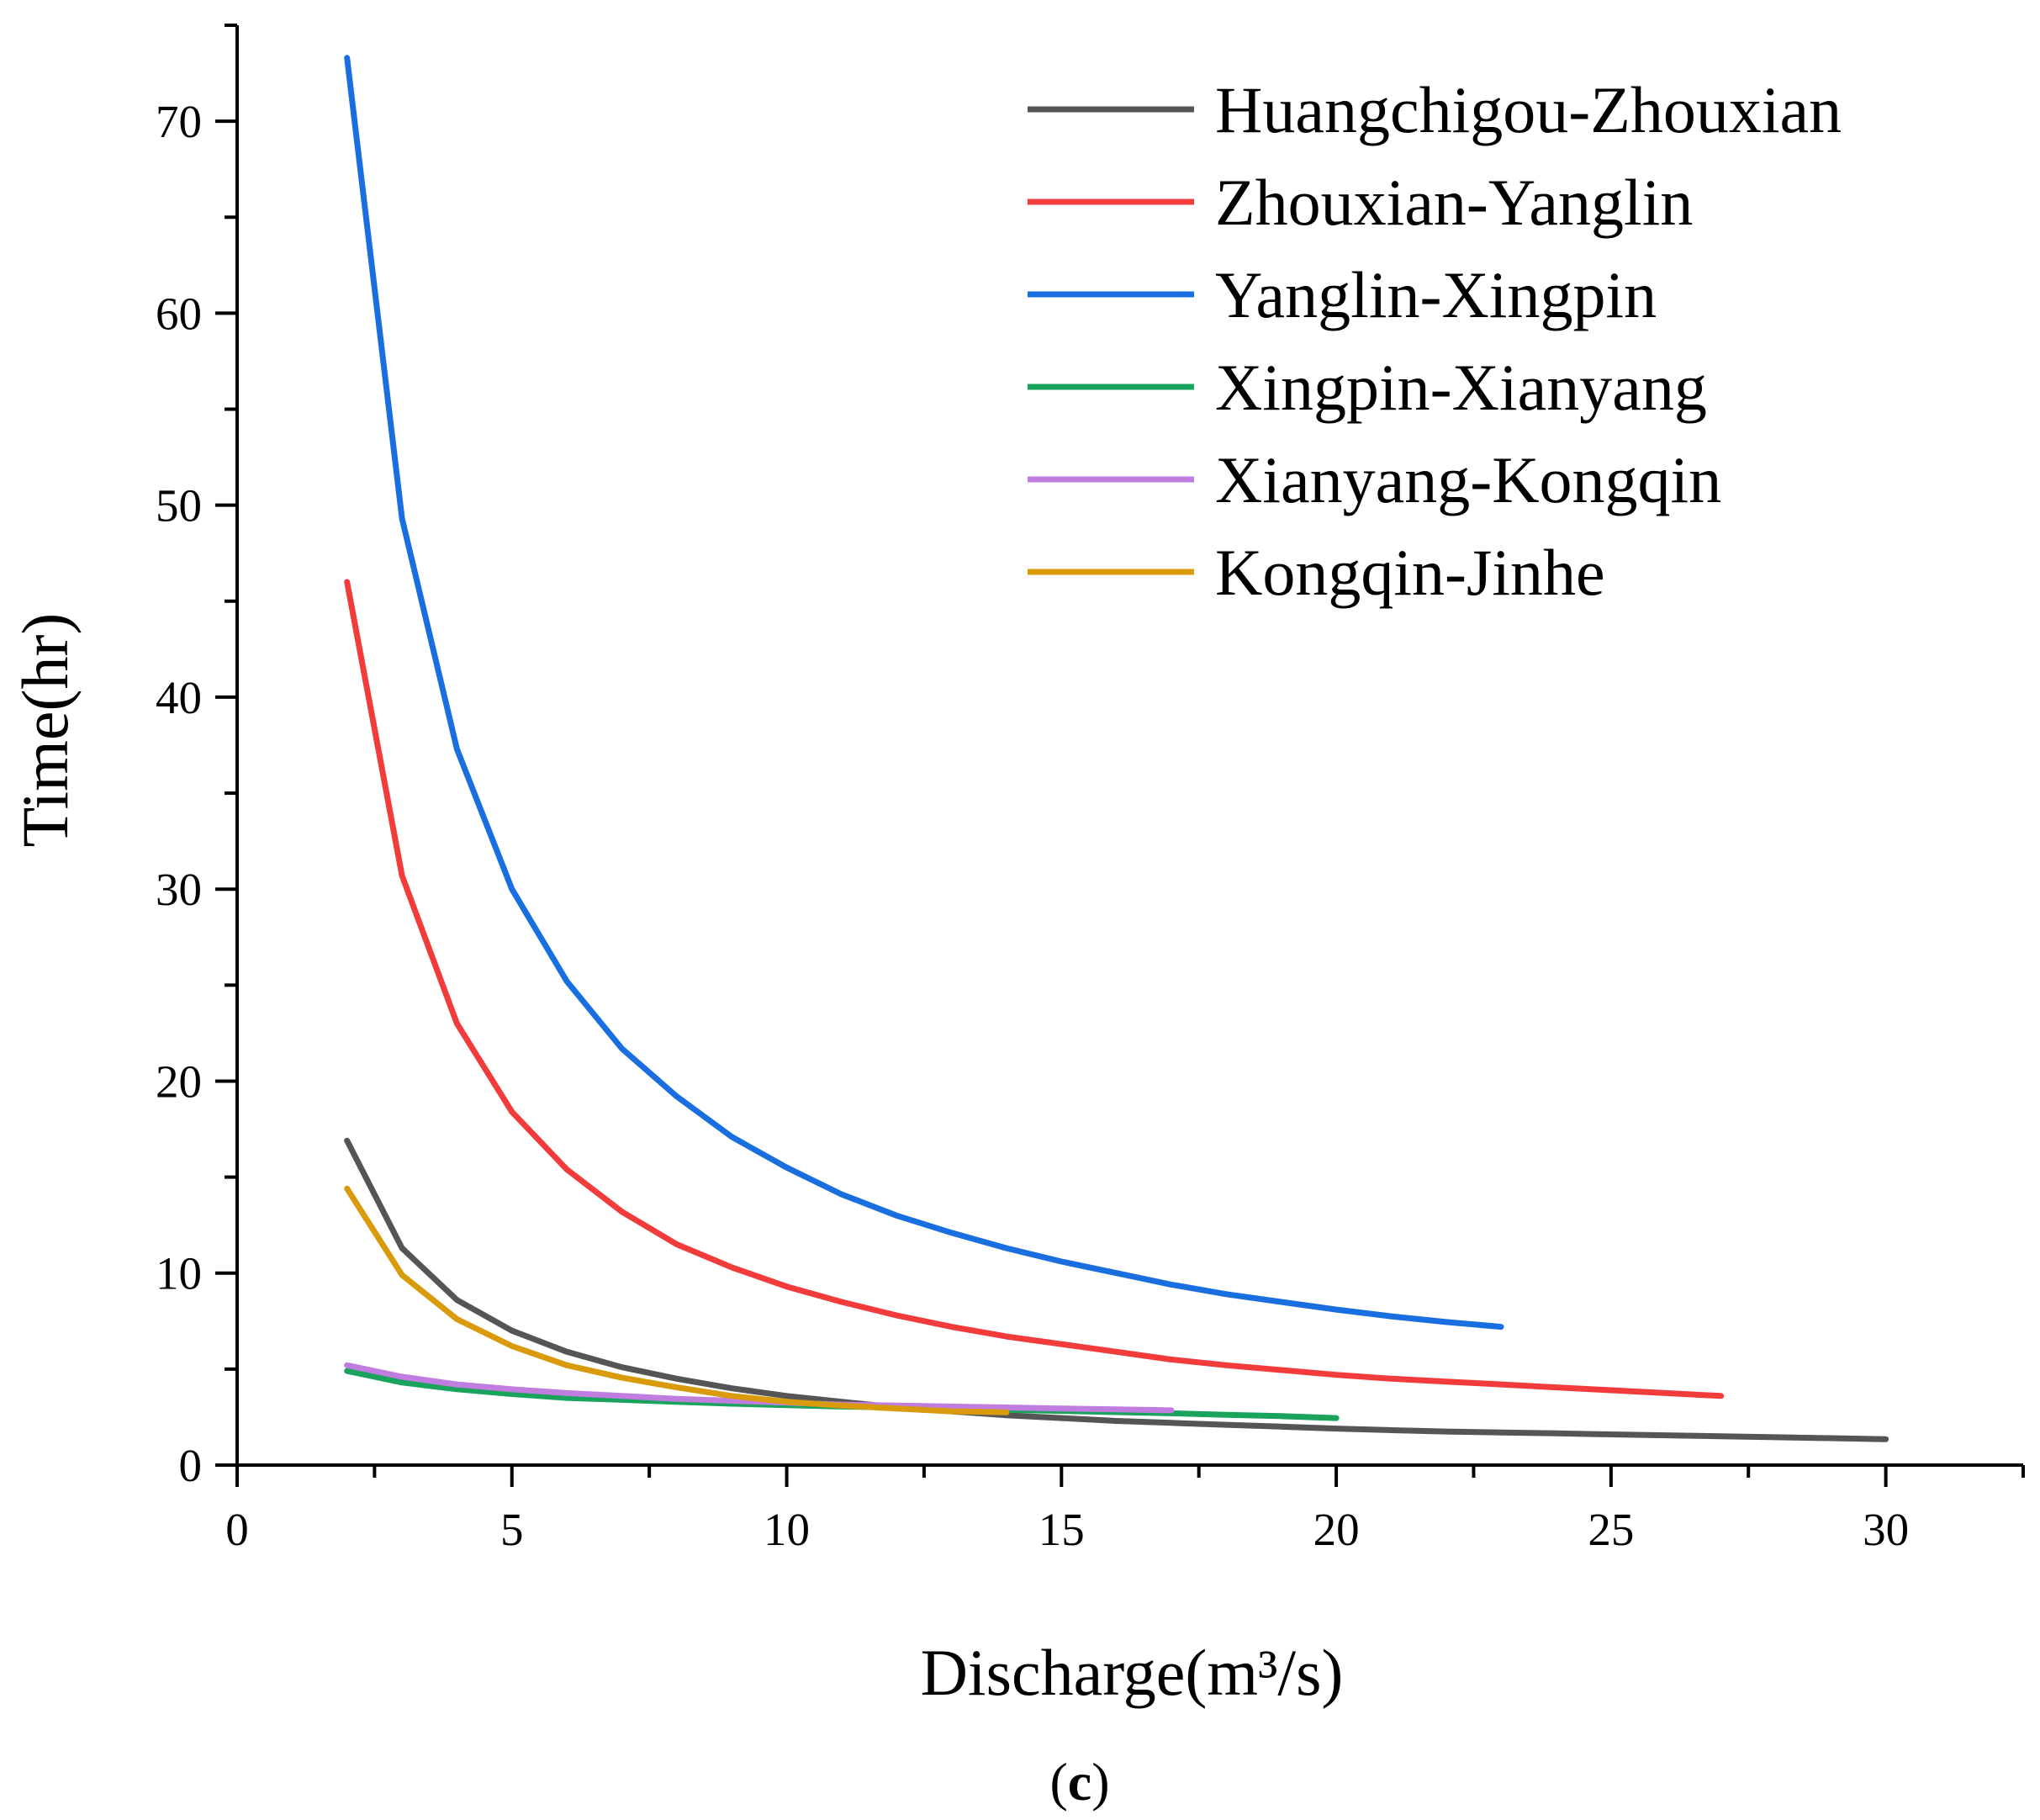  I want to click on y-tick-label: 60, so click(179, 313).